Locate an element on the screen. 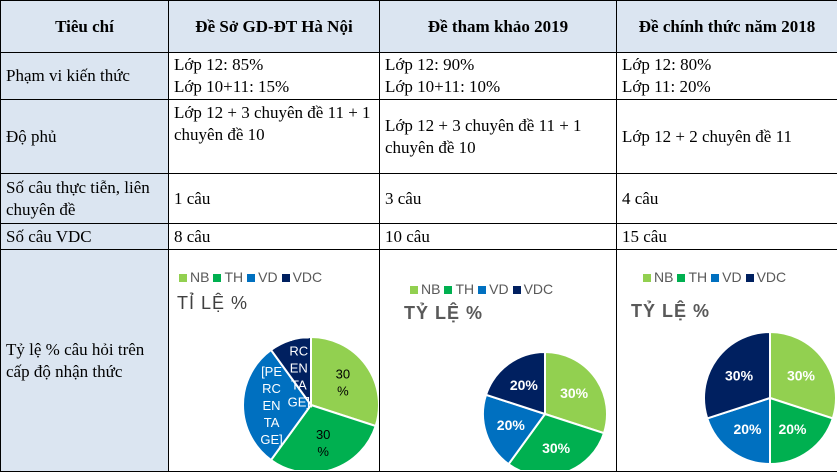  cell: 8 câu is located at coordinates (274, 236).